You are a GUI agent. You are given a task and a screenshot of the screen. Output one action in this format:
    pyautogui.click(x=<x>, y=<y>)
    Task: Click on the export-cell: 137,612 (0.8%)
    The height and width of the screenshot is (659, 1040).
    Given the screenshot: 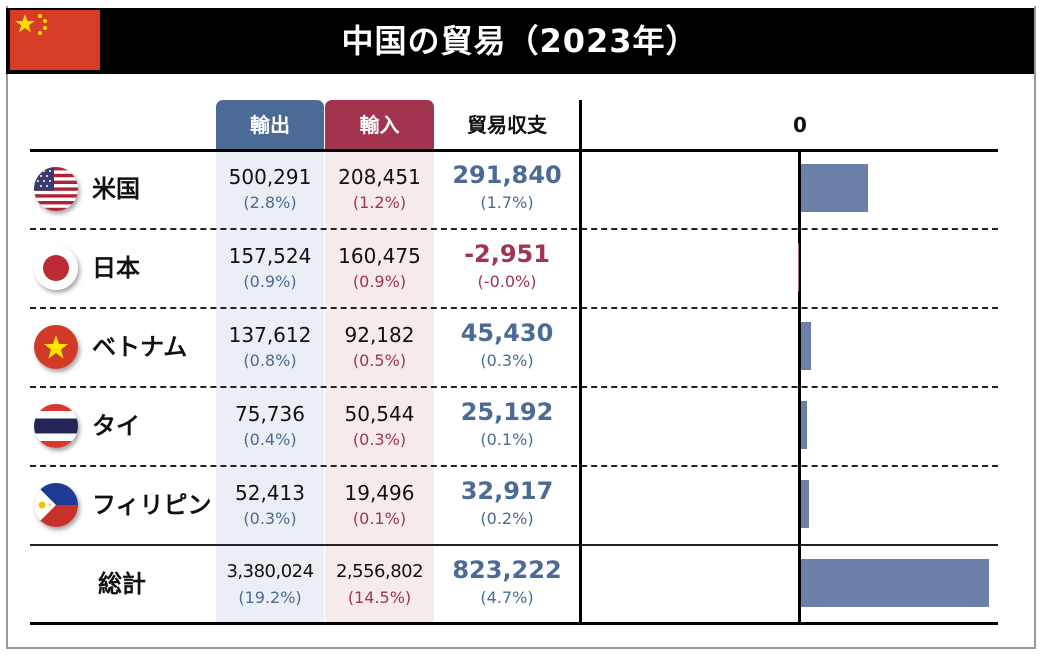 What is the action you would take?
    pyautogui.click(x=270, y=347)
    